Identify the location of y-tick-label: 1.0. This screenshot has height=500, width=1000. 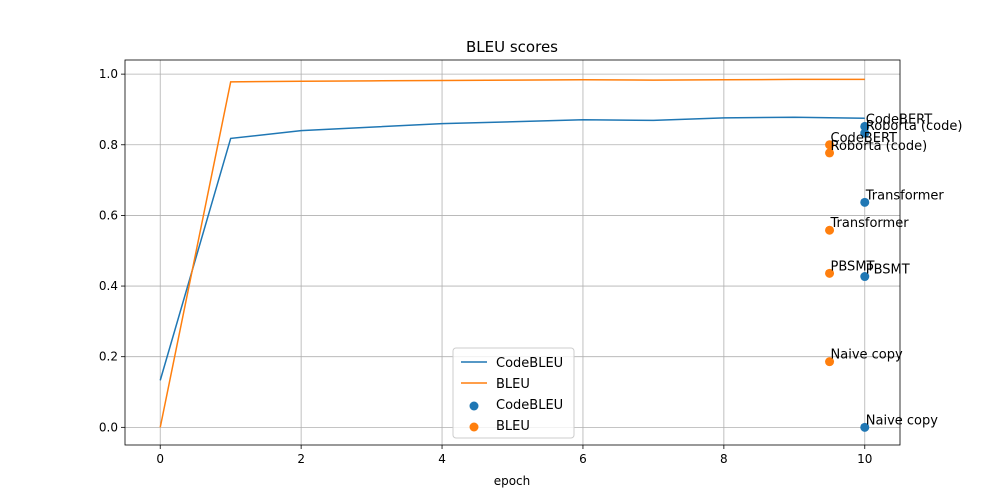
(108, 74).